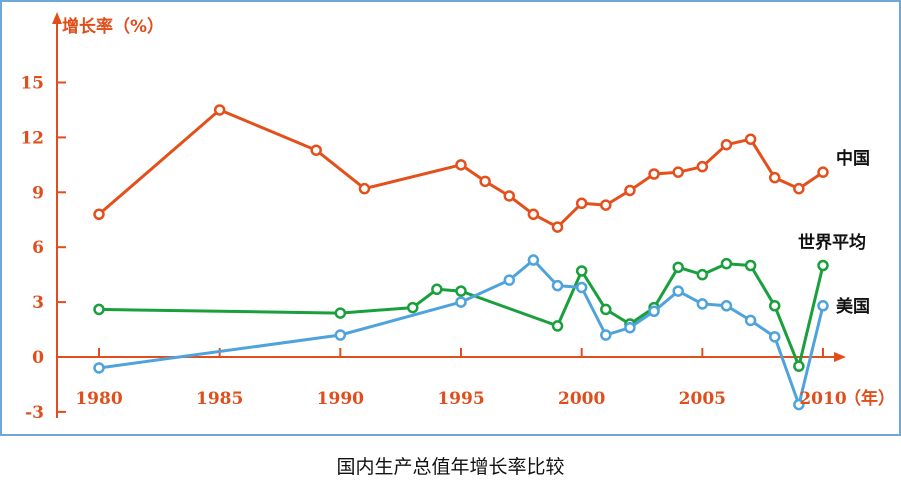 This screenshot has height=483, width=901. I want to click on x-tick-label: 1990, so click(340, 399).